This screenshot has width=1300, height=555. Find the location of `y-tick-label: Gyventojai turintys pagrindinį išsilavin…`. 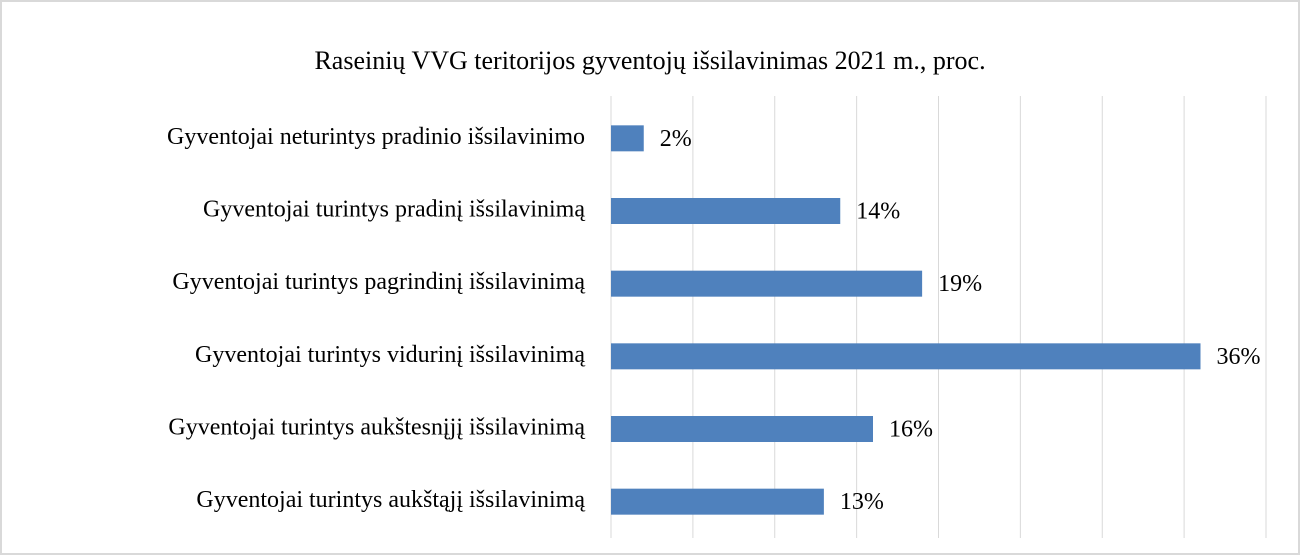

y-tick-label: Gyventojai turintys pagrindinį išsilavin… is located at coordinates (378, 282).